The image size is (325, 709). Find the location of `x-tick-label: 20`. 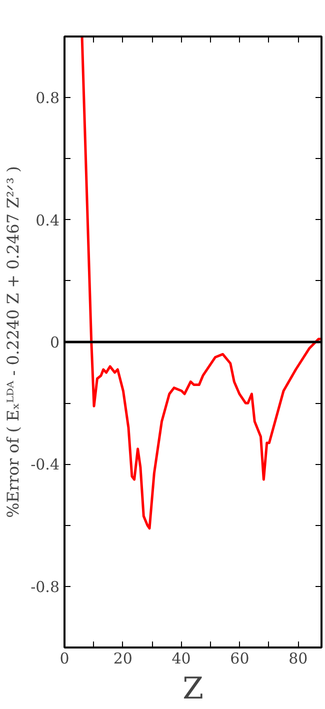

x-tick-label: 20 is located at coordinates (122, 659).